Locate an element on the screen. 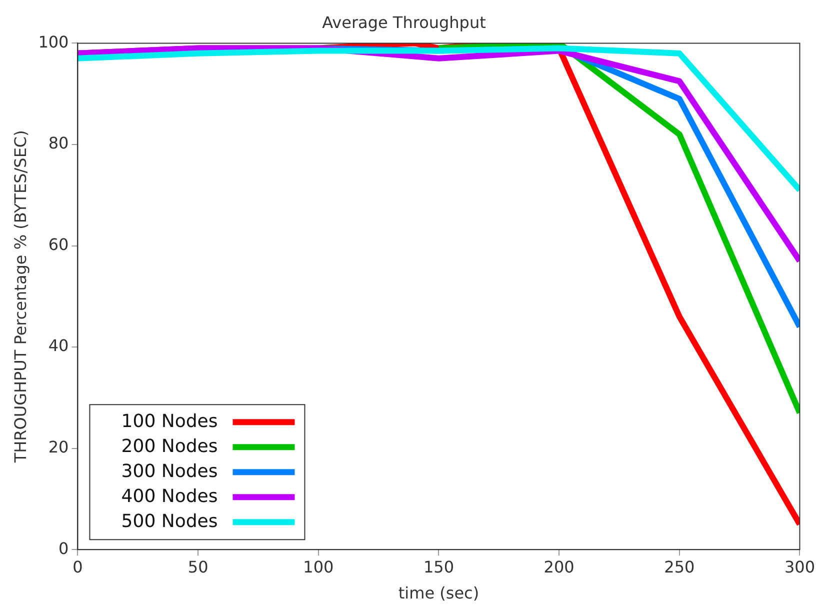 The image size is (818, 612). legend-label: 200 Nodes is located at coordinates (169, 446).